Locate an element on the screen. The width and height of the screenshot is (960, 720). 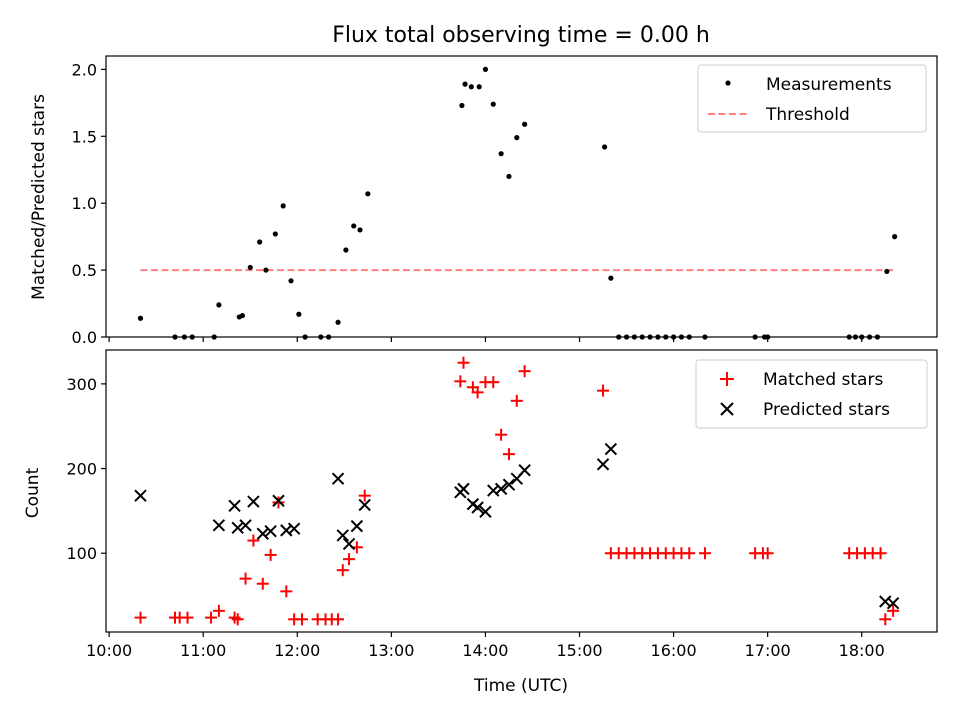
bottom-y-axis-label: Count is located at coordinates (33, 492).